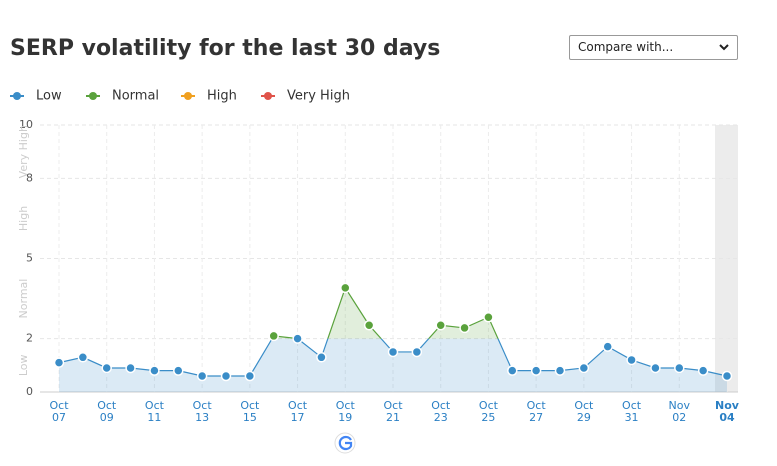 Image resolution: width=777 pixels, height=466 pixels. I want to click on x-tick-label: Nov 02, so click(679, 411).